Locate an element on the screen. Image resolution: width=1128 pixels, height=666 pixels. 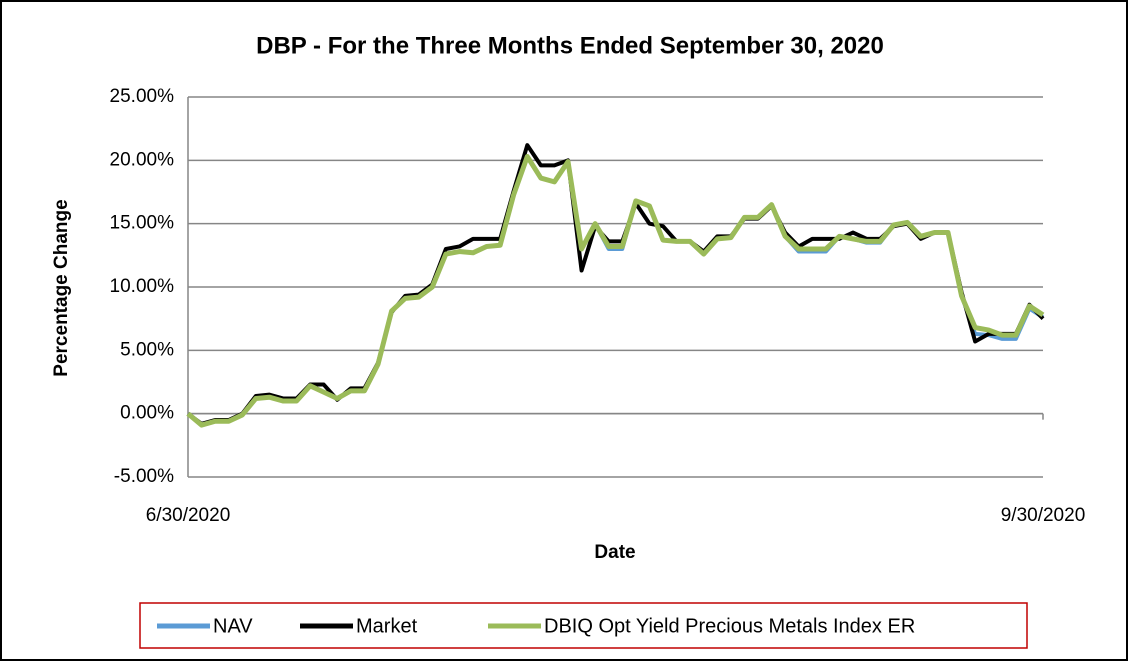
legend-label: DBIQ Opt Yield Precious Metals Index ER is located at coordinates (729, 626).